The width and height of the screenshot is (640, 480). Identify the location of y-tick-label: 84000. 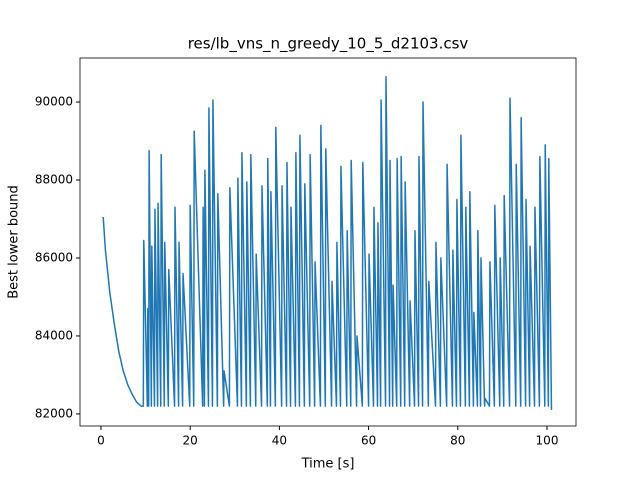
(54, 335).